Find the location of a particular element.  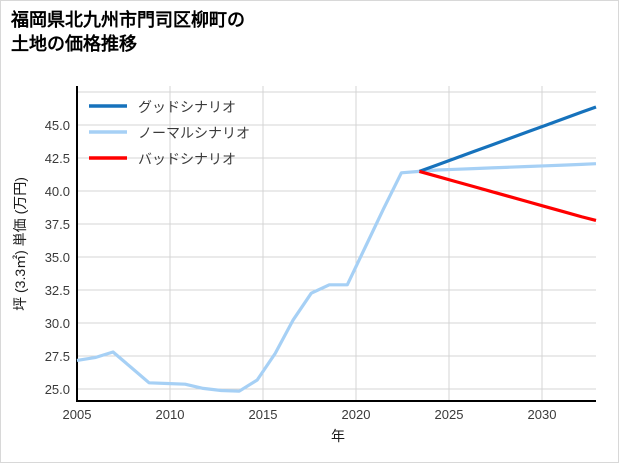

y-tick-label: 32.5 is located at coordinates (57, 290).